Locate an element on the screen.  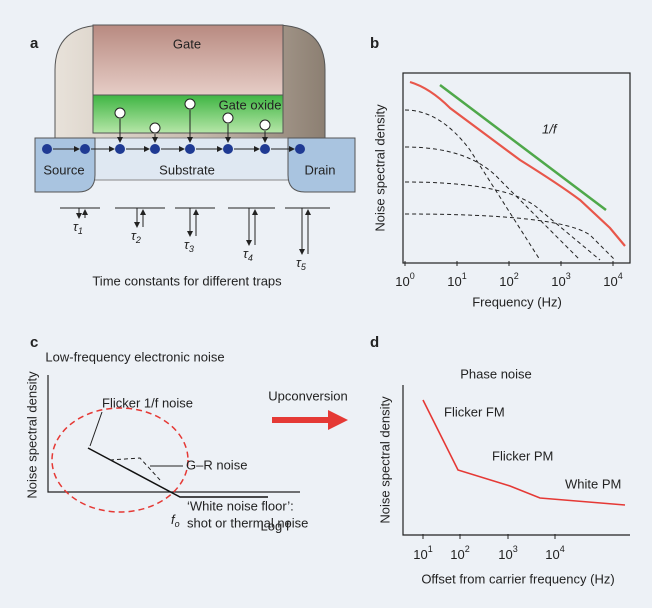
tau-sub: 2 is located at coordinates (138, 240).